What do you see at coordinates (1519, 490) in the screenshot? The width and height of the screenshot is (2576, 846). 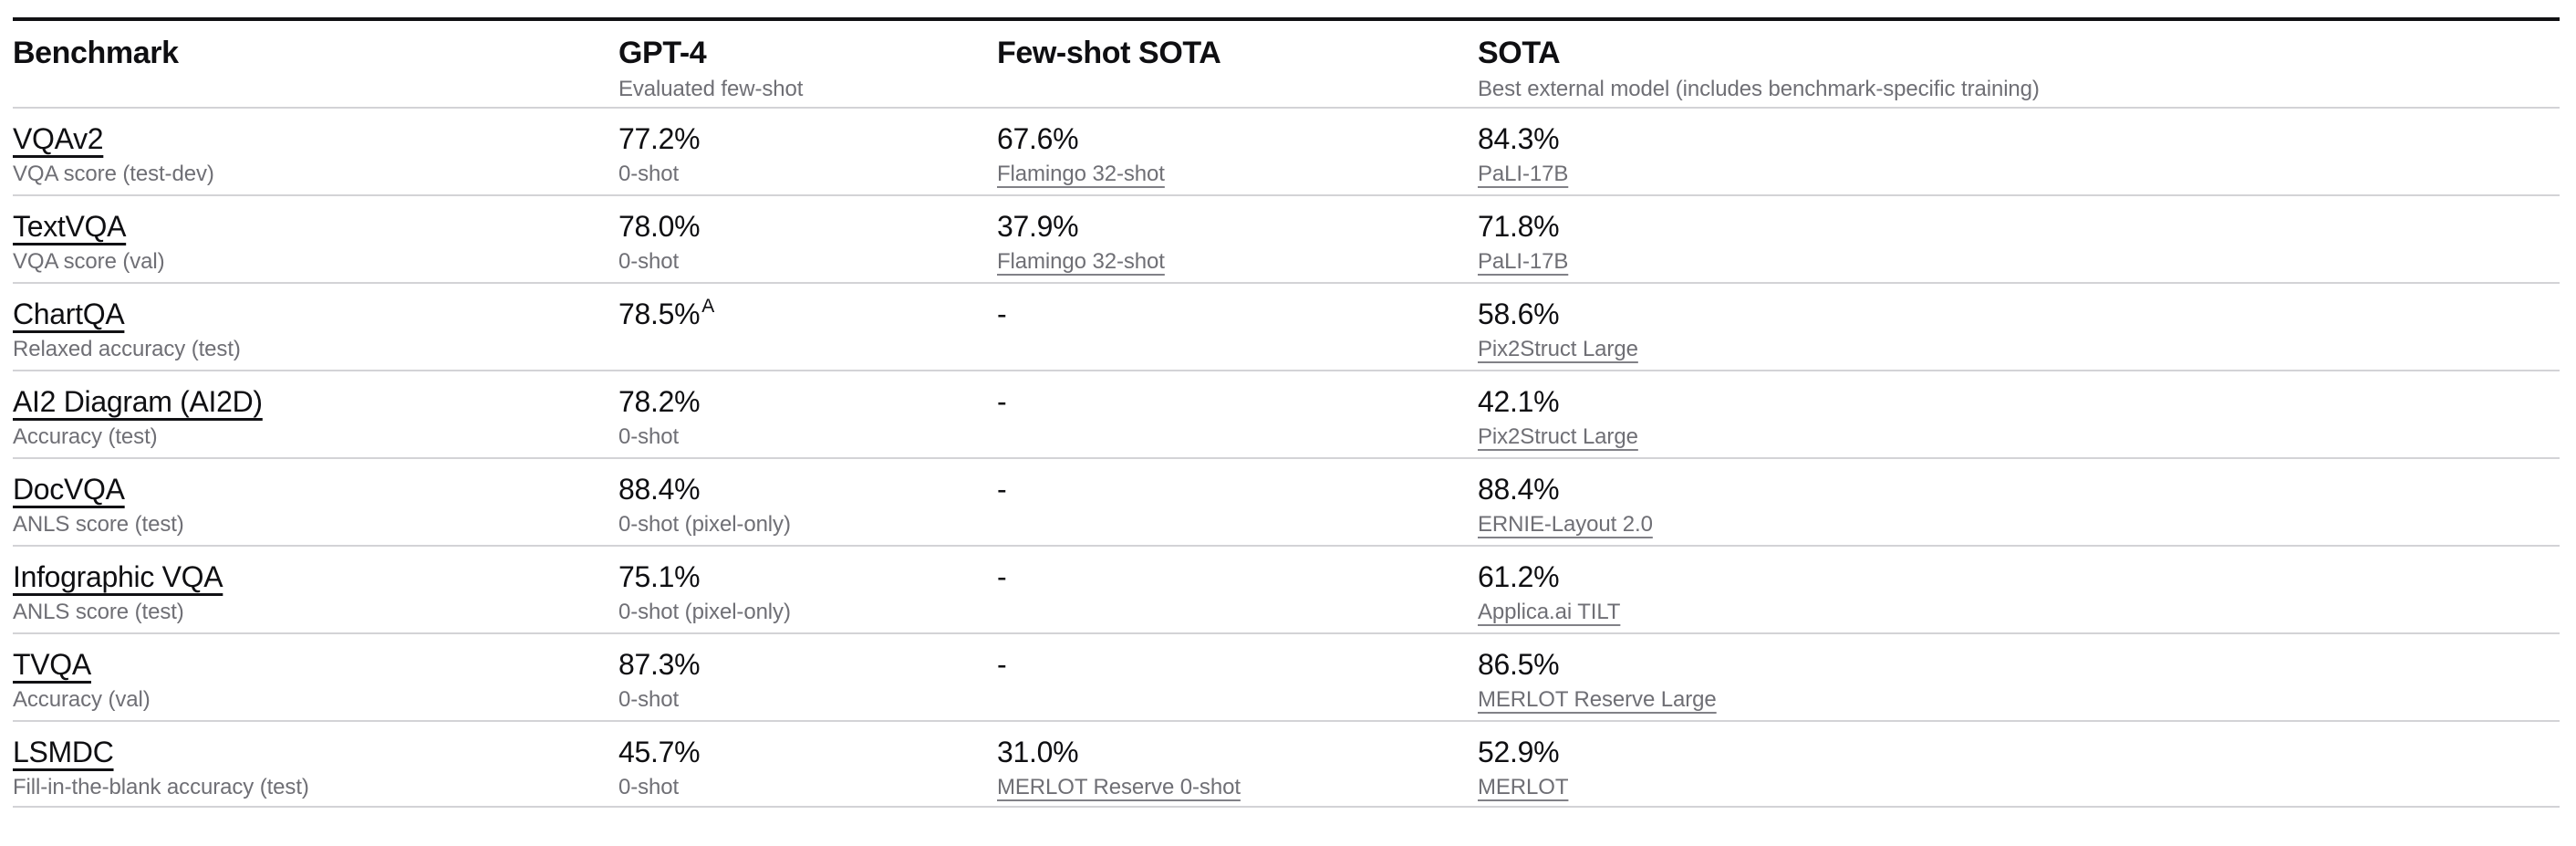 I see `sota-value: 88.4%` at bounding box center [1519, 490].